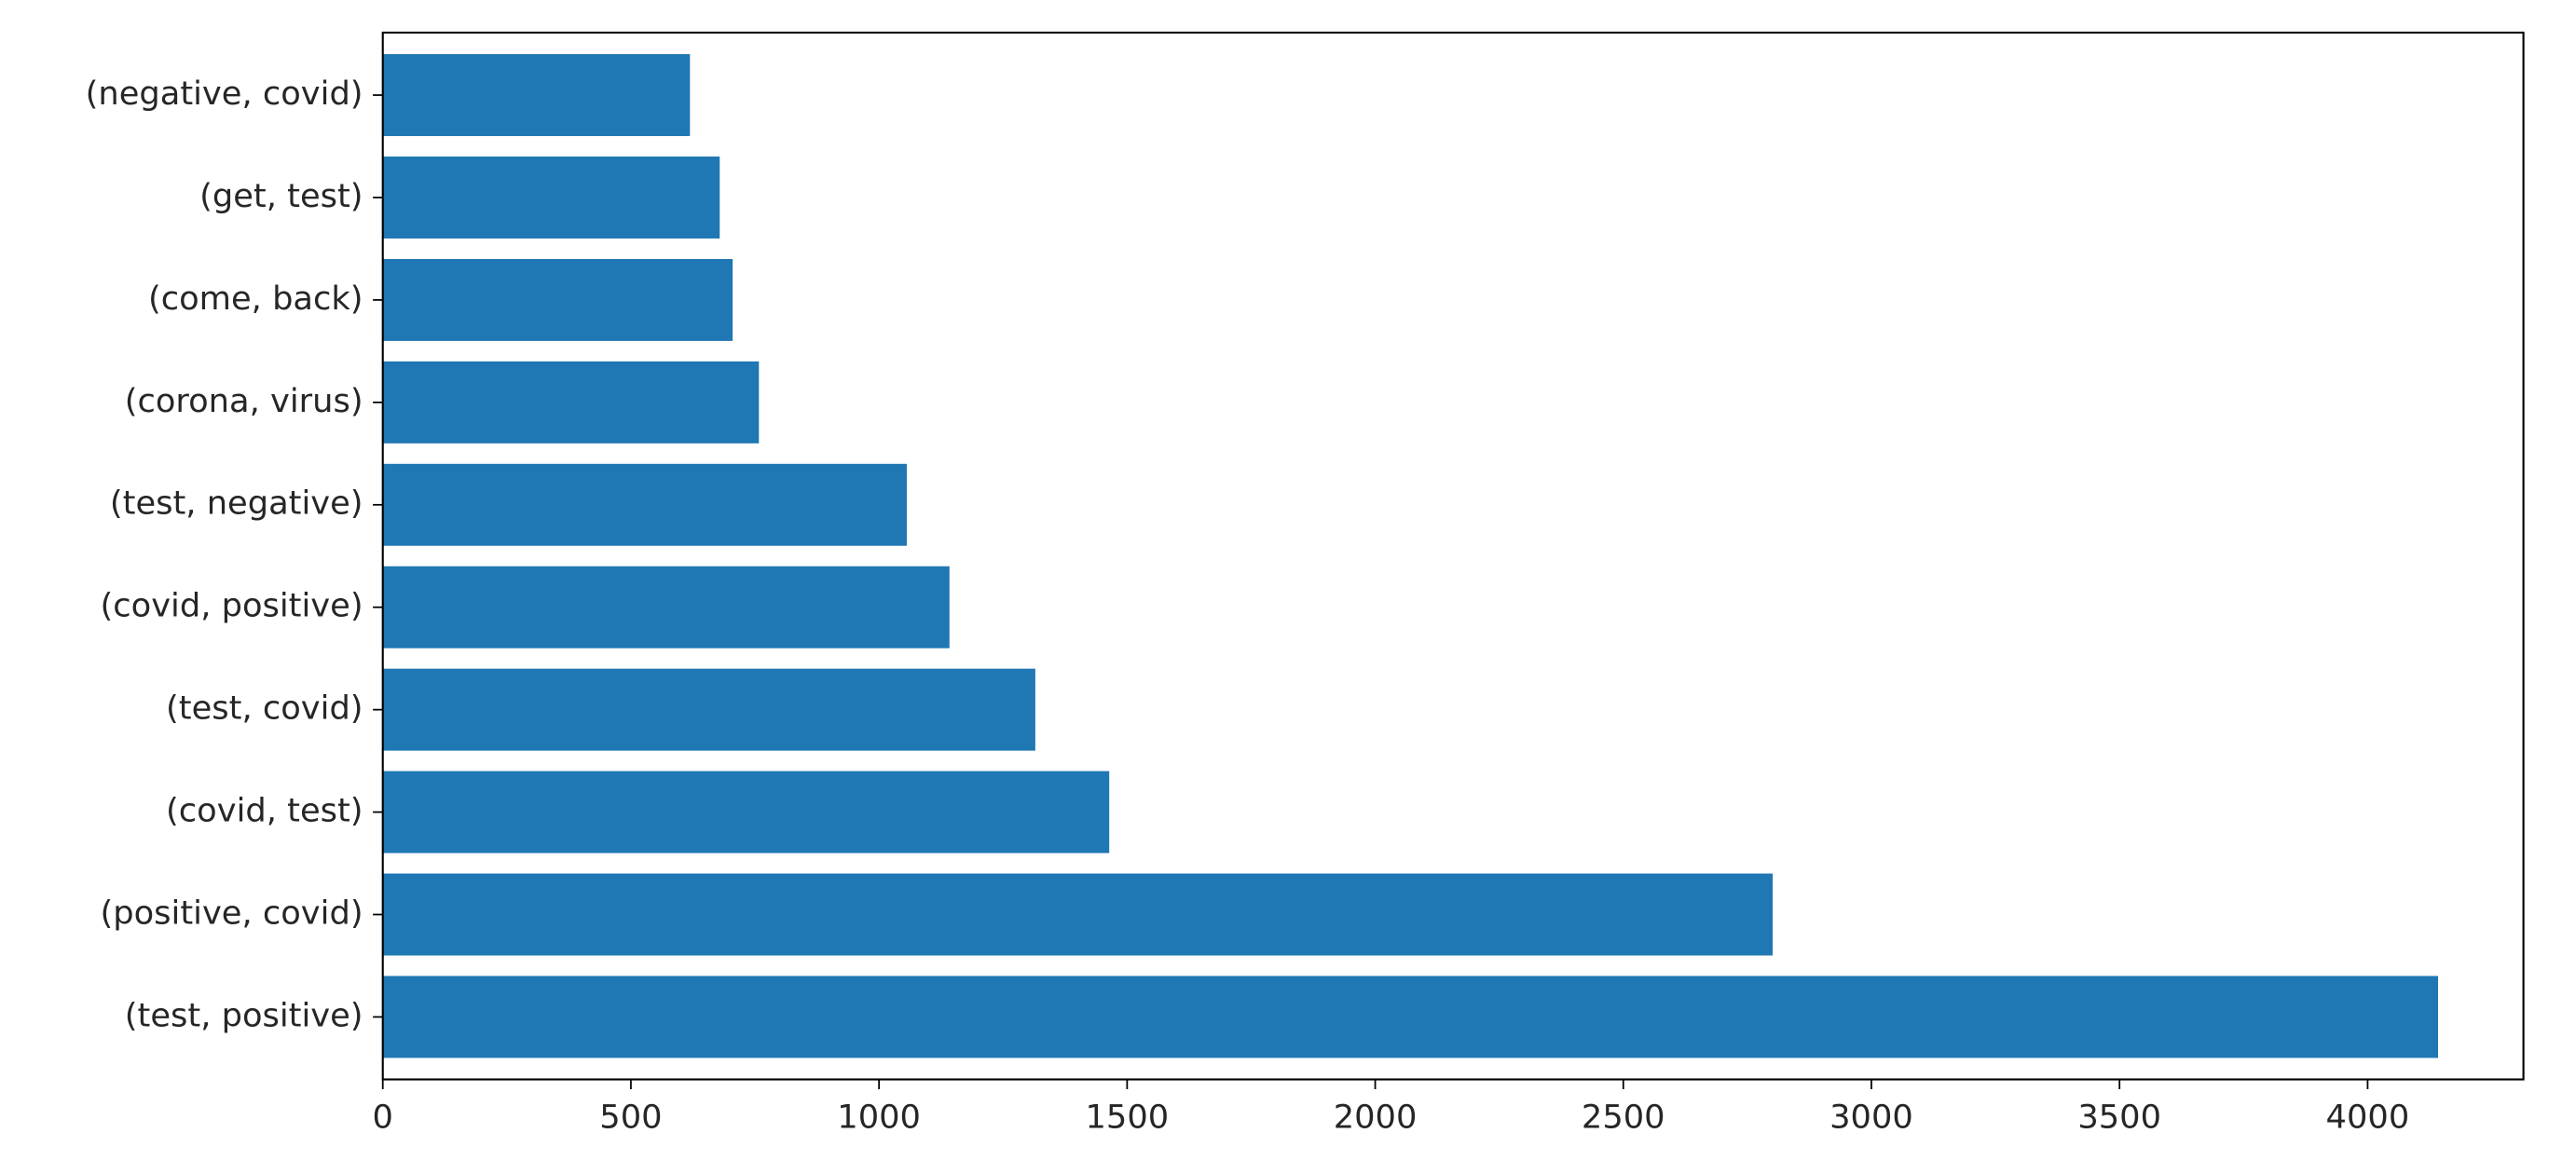  I want to click on x-tick-label: 2000, so click(1376, 1118).